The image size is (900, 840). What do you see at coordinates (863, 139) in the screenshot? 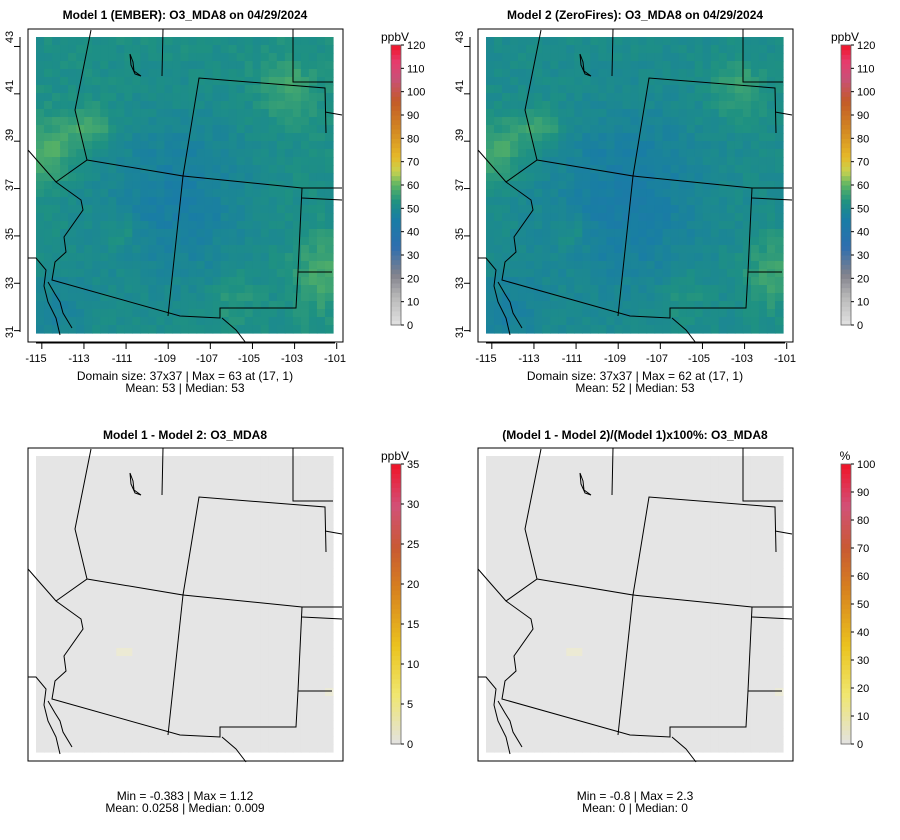
I see `legend-tick-label: 80` at bounding box center [863, 139].